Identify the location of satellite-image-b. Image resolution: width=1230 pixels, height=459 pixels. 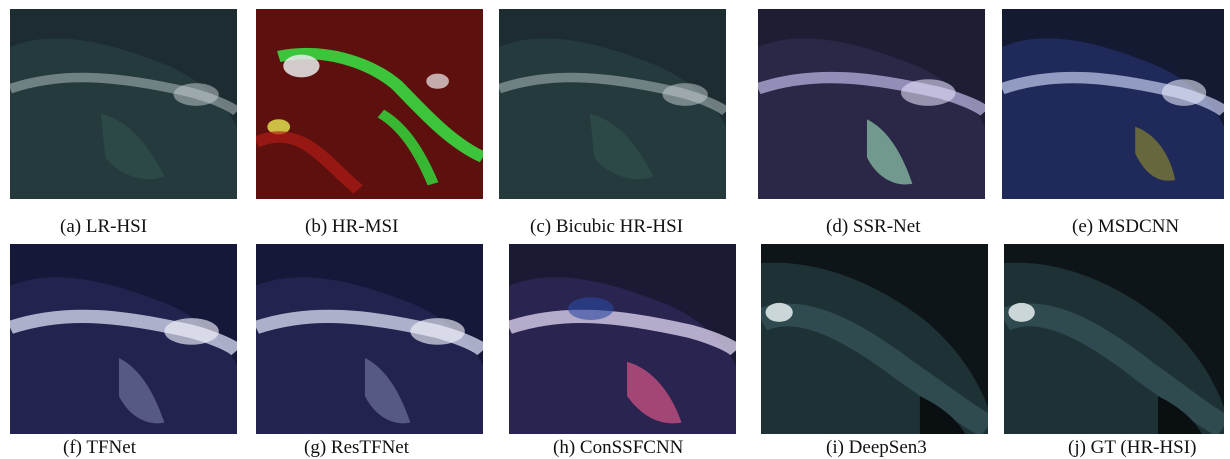
(369, 104).